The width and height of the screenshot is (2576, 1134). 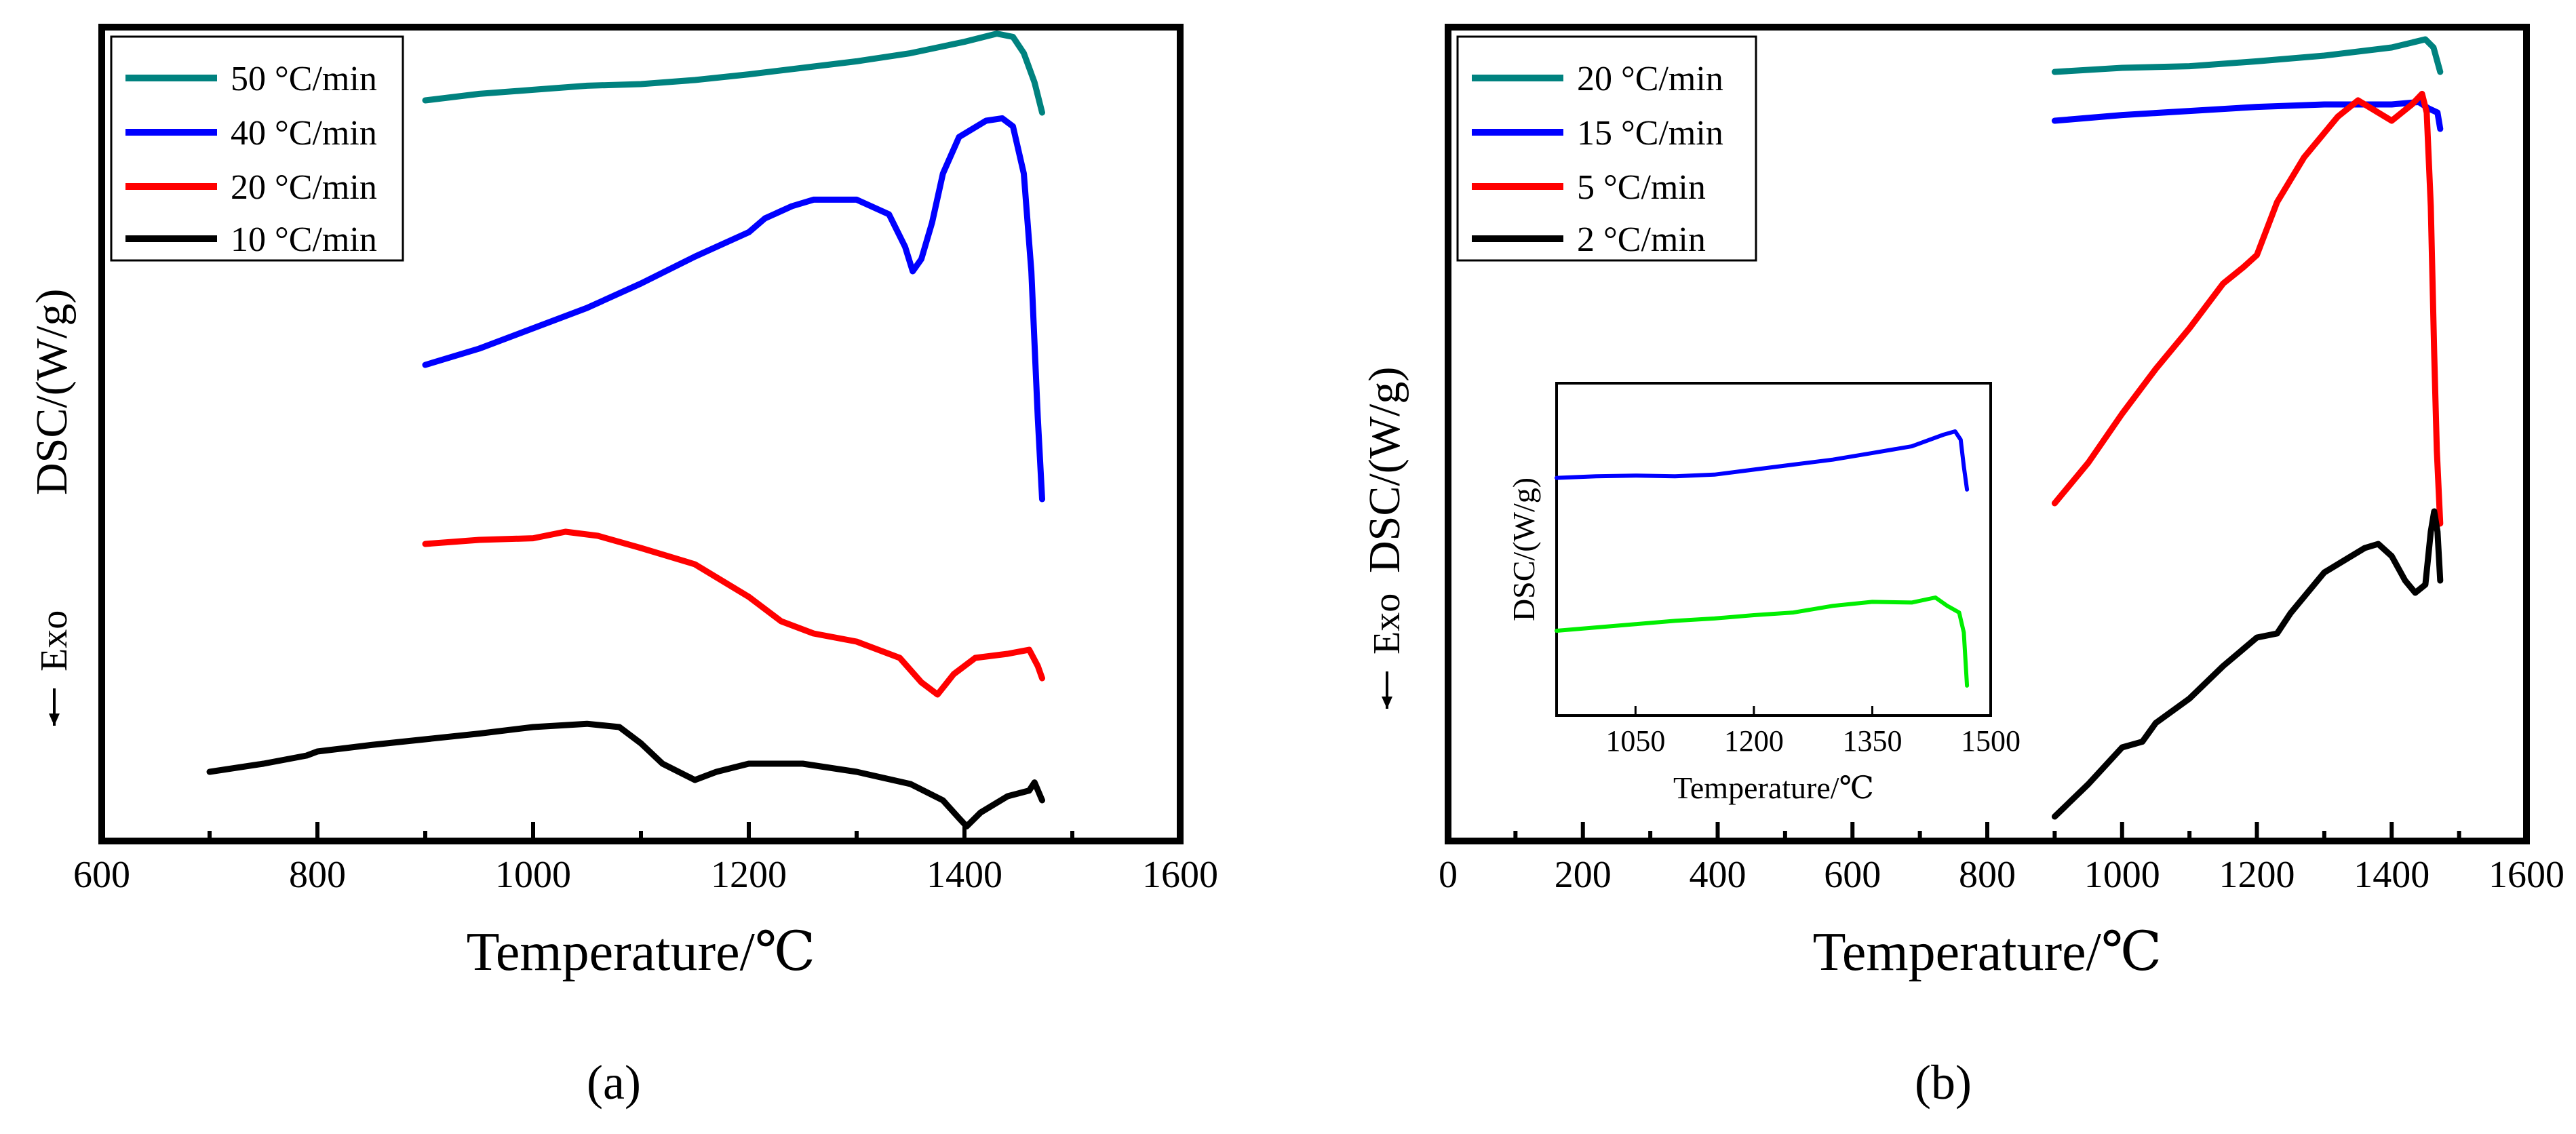 I want to click on panel-a-series-50-c-min, so click(x=733, y=73).